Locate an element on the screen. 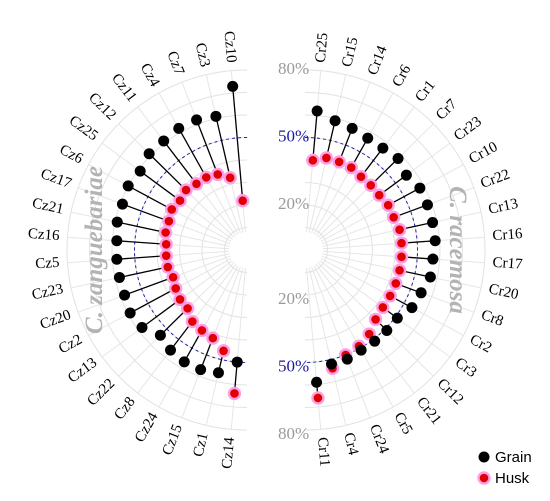  grain-point-Cr11 is located at coordinates (317, 382).